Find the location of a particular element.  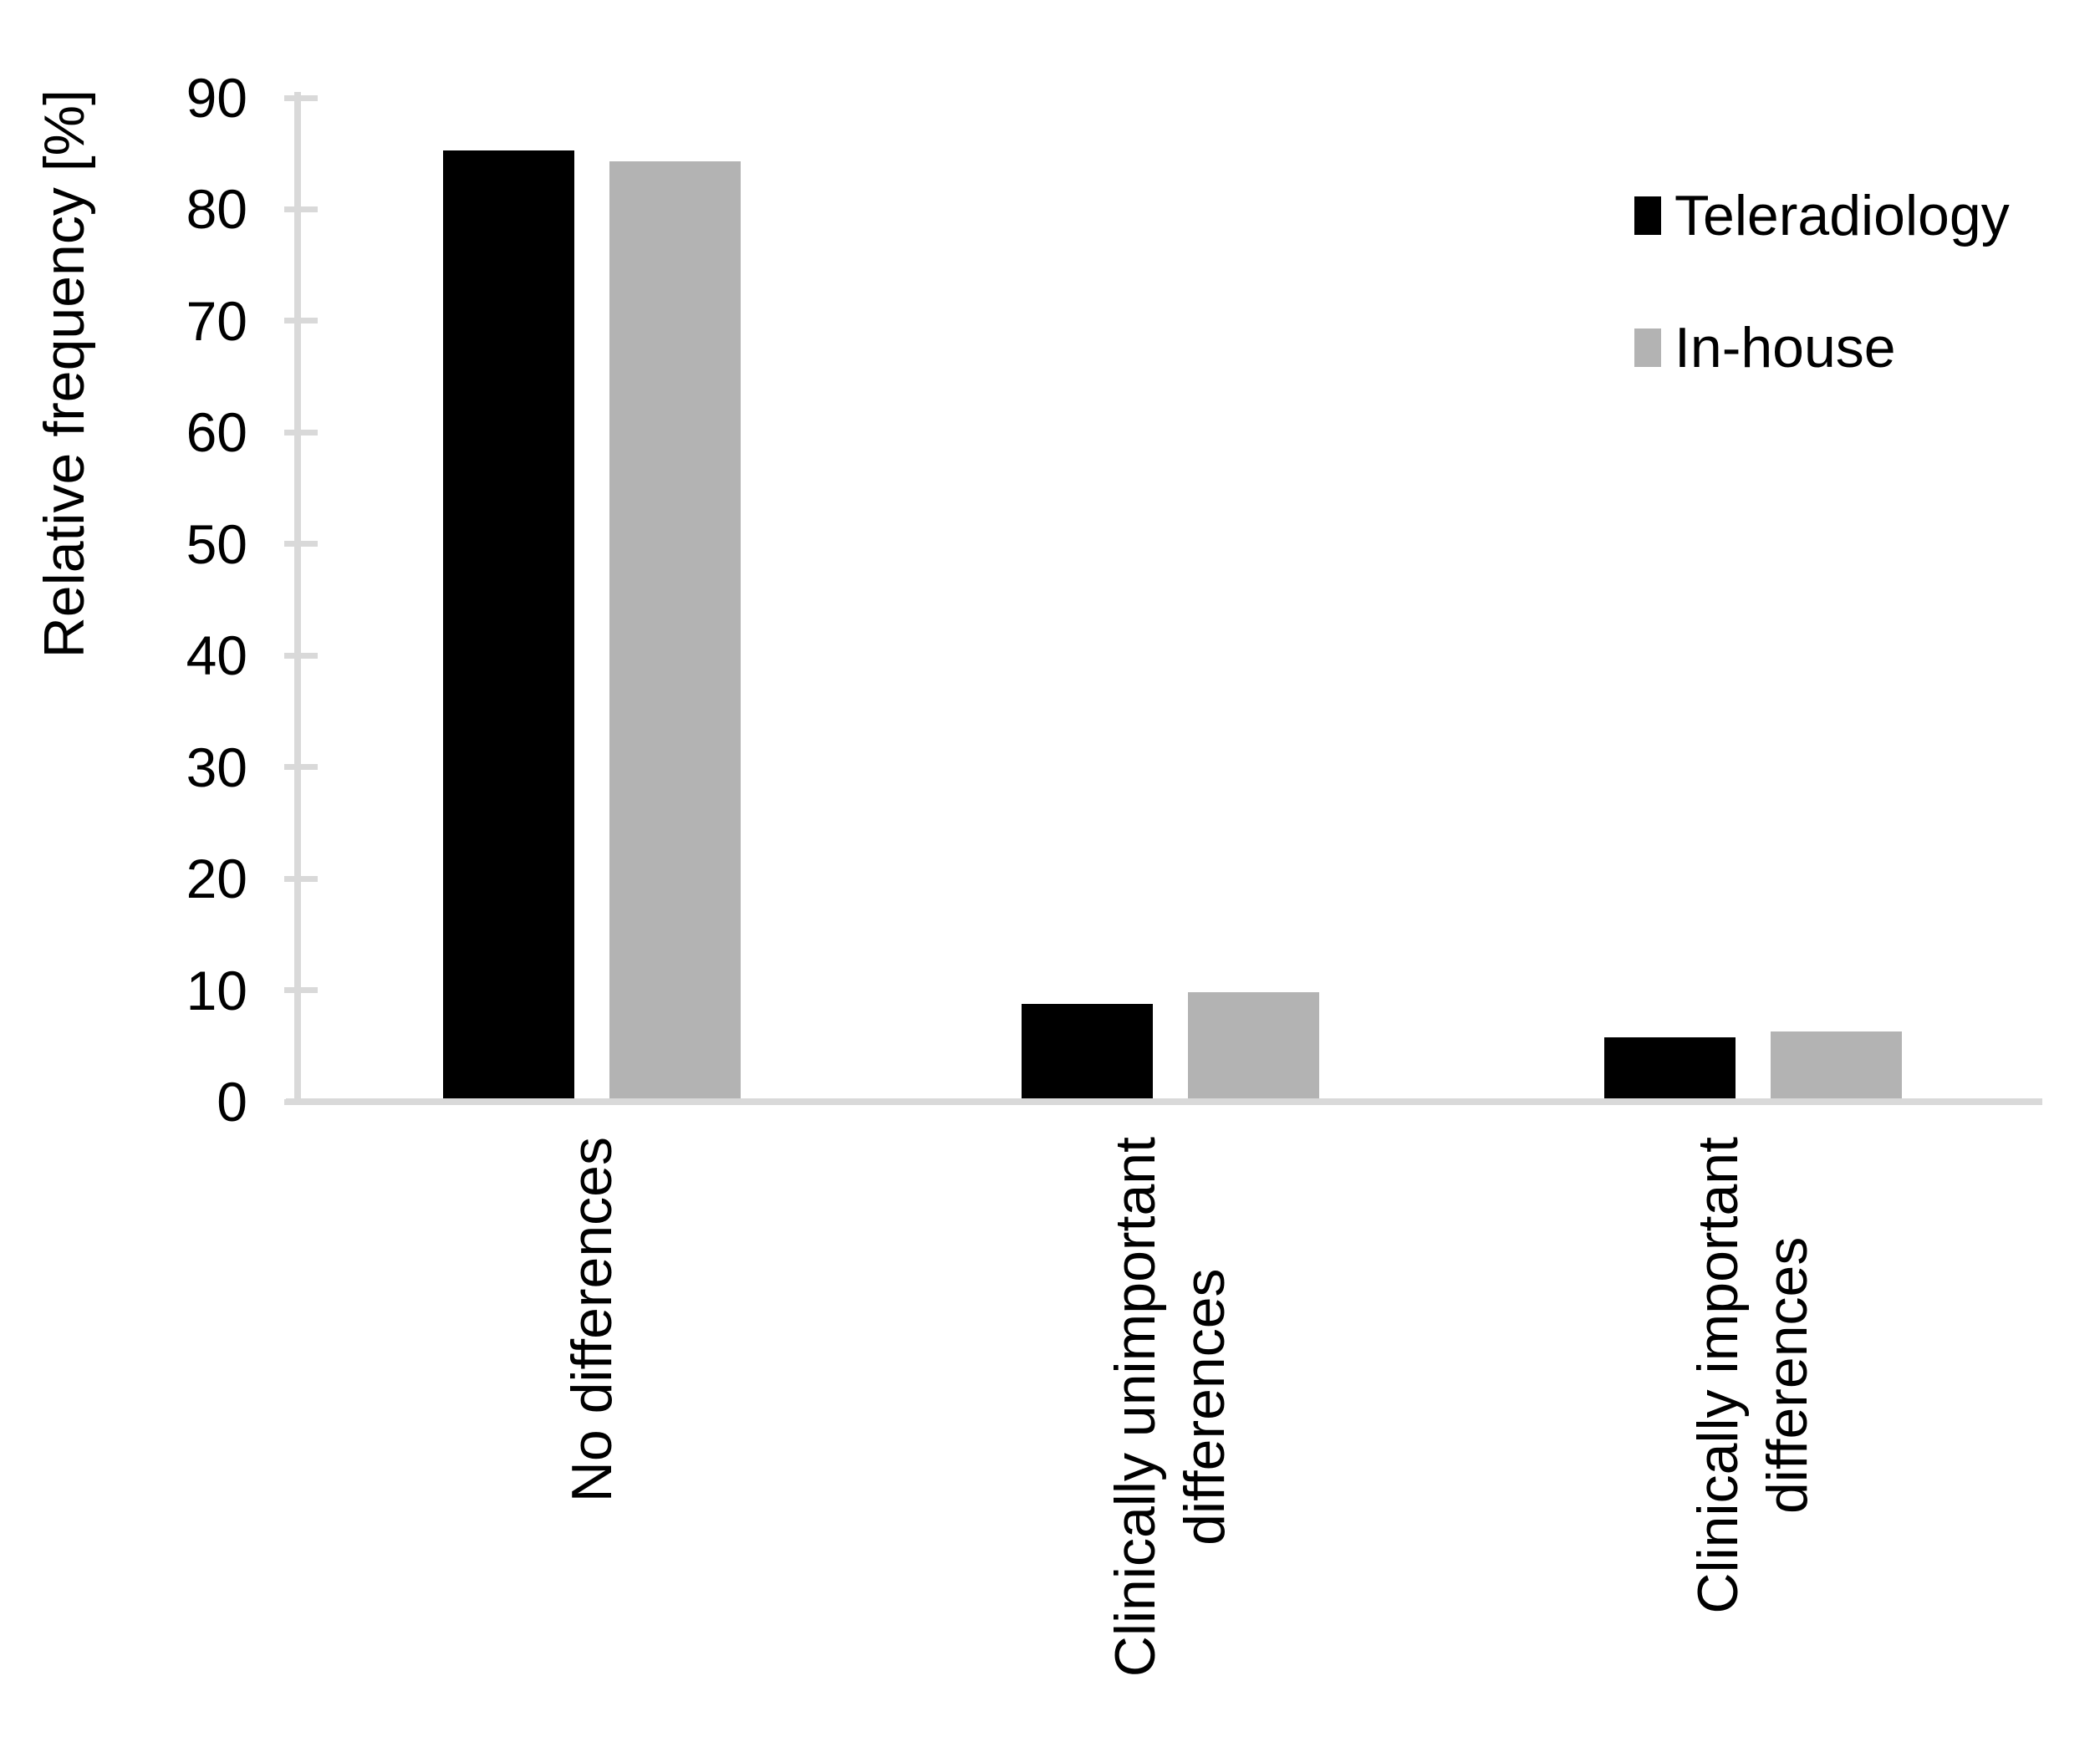

x-axis-category-label: Clinically unimportant differences is located at coordinates (1170, 1407).